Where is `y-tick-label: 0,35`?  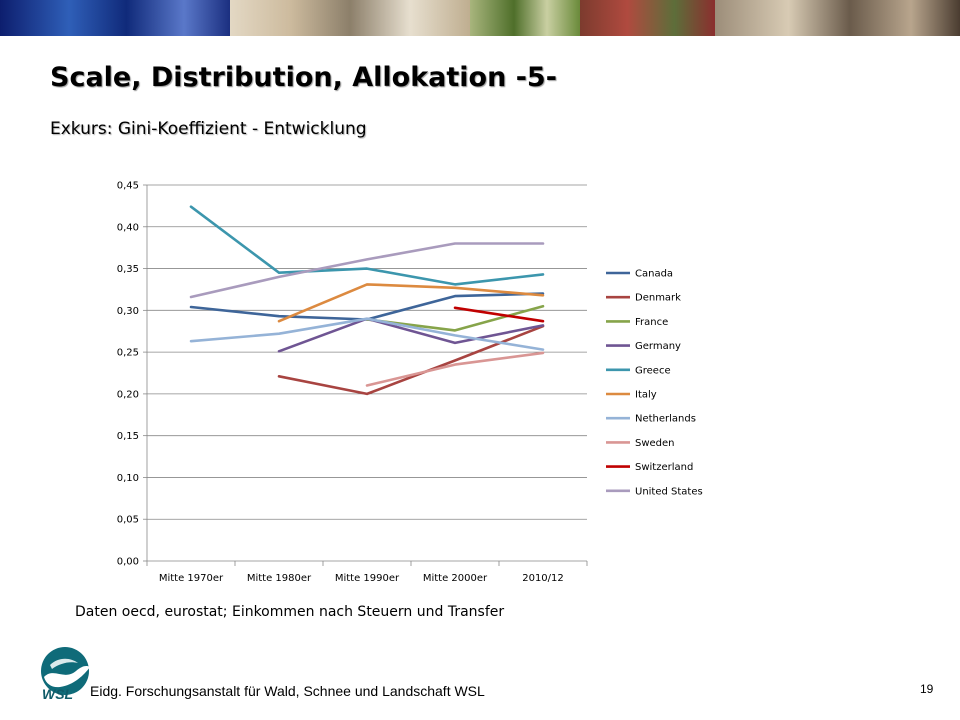 y-tick-label: 0,35 is located at coordinates (128, 269).